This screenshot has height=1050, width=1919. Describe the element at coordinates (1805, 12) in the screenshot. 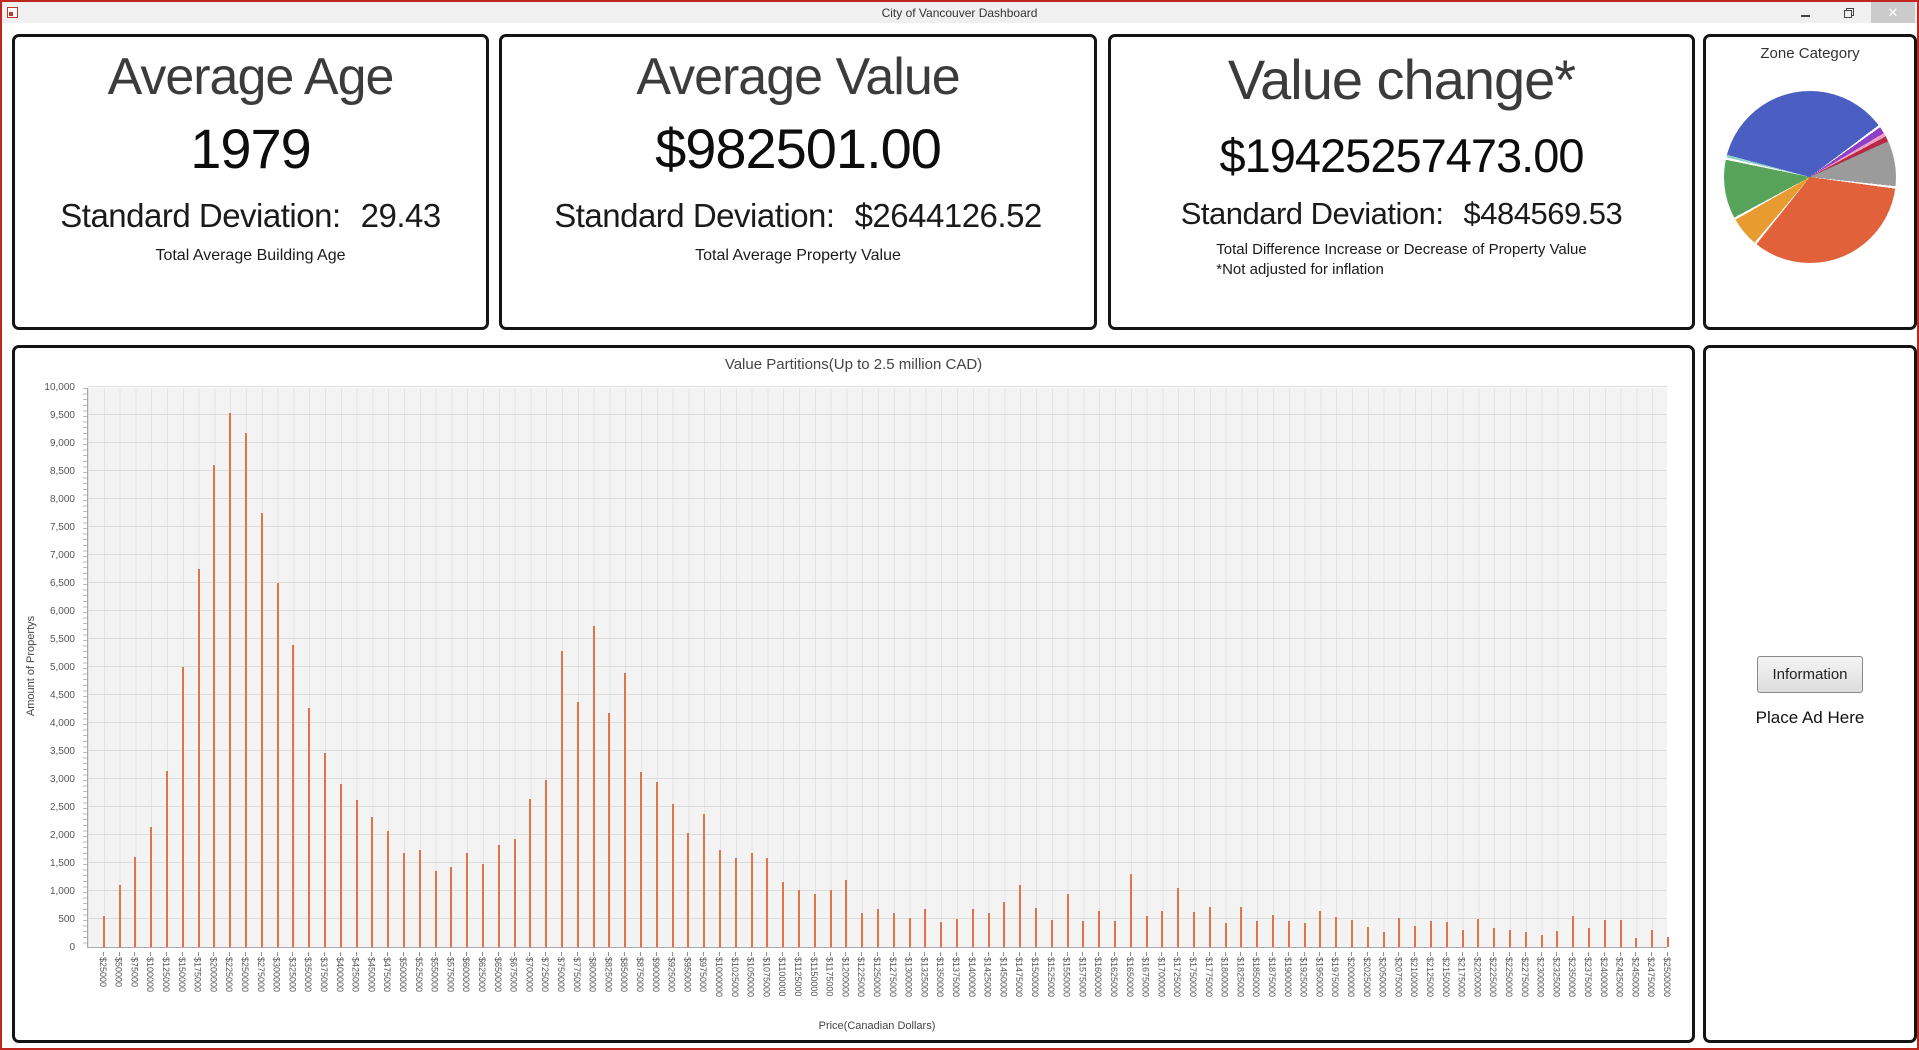

I see `minimize-button` at that location.